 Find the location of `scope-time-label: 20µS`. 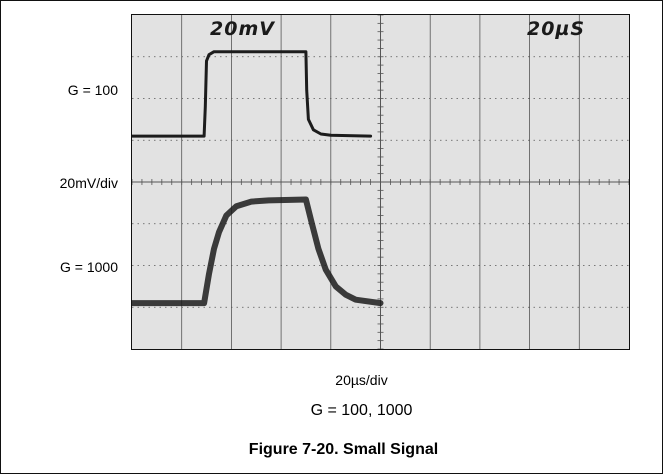

scope-time-label: 20µS is located at coordinates (556, 29).